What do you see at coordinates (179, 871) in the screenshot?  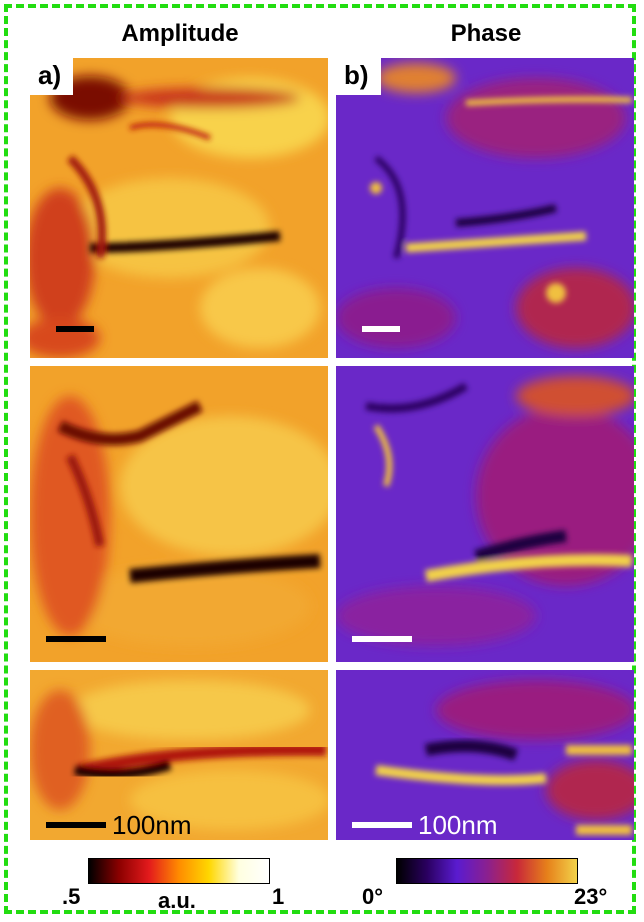 I see `amplitude-colorbar` at bounding box center [179, 871].